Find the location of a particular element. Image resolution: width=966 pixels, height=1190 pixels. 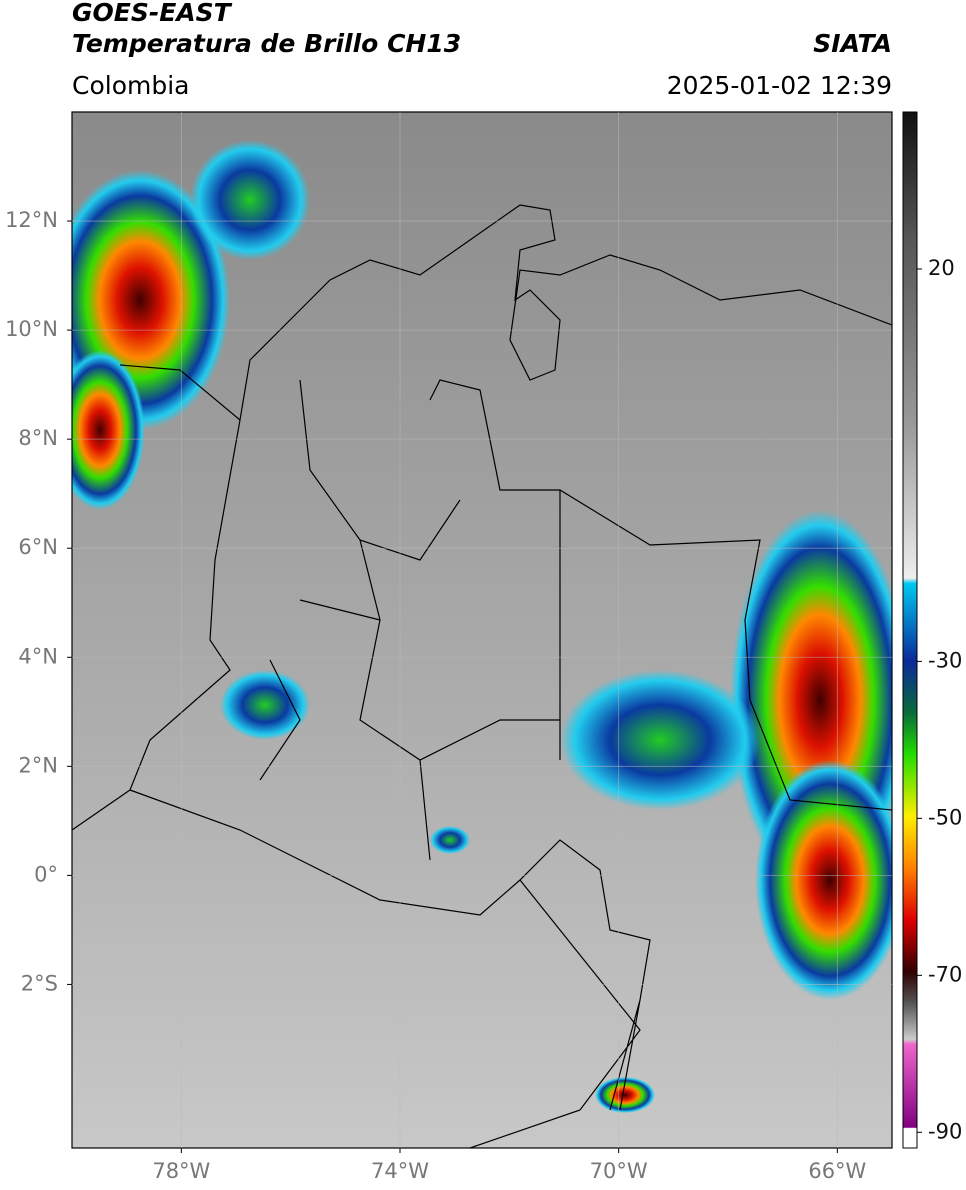

x-tick-label: 70°W is located at coordinates (619, 1171).